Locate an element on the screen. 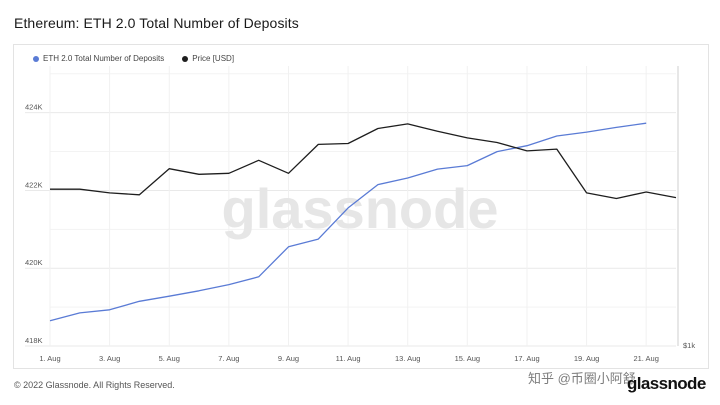  legend-item-price: Price [USD] is located at coordinates (208, 58).